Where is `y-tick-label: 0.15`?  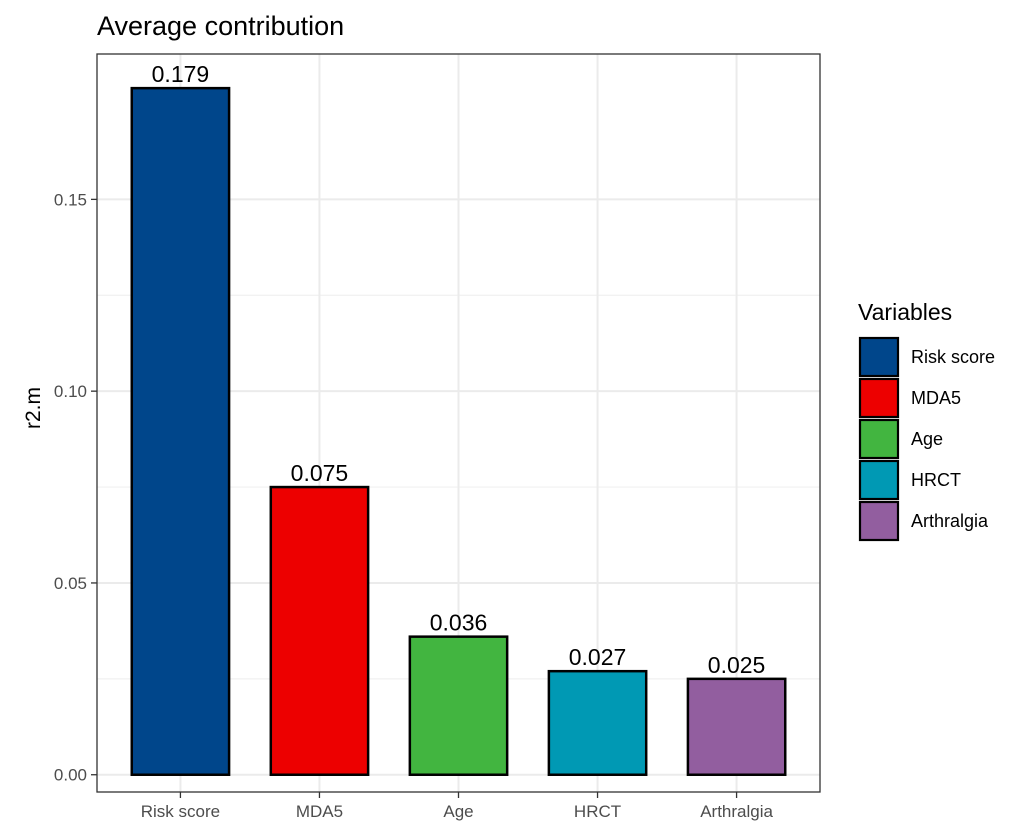 y-tick-label: 0.15 is located at coordinates (70, 199).